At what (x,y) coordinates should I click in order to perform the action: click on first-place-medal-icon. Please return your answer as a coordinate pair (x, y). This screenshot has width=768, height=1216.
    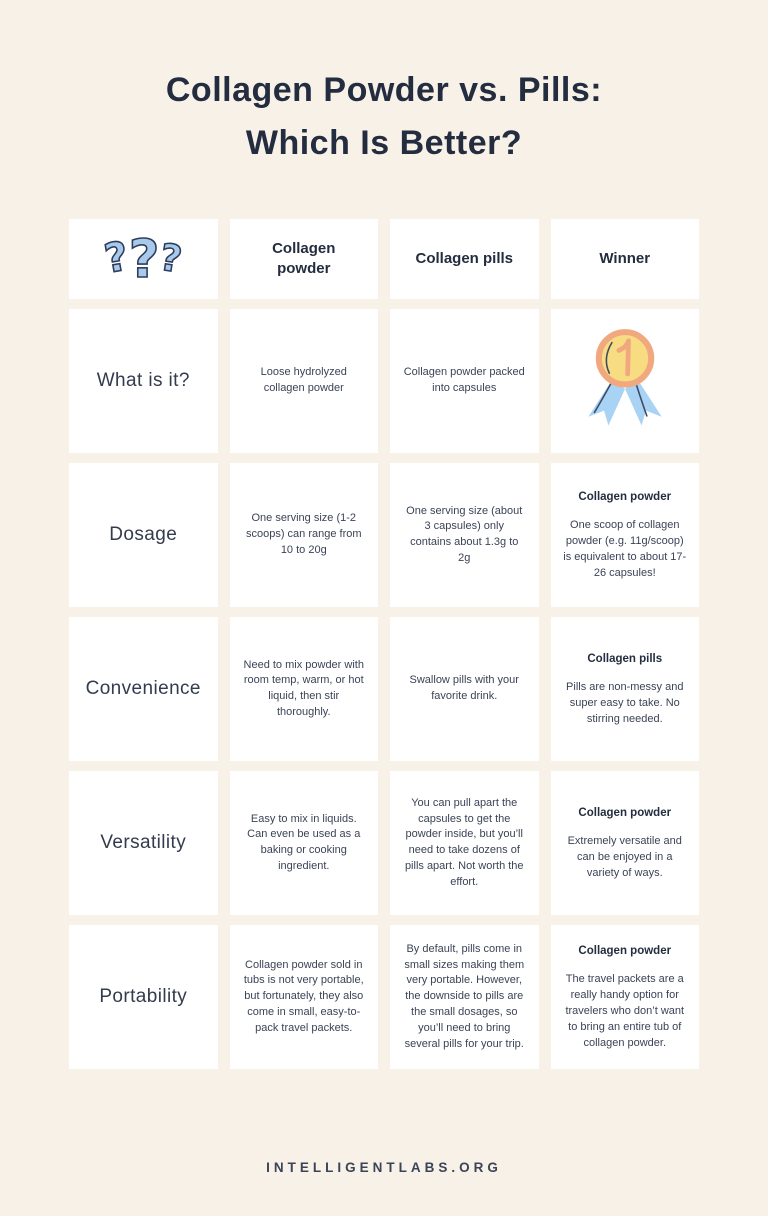
    Looking at the image, I should click on (625, 377).